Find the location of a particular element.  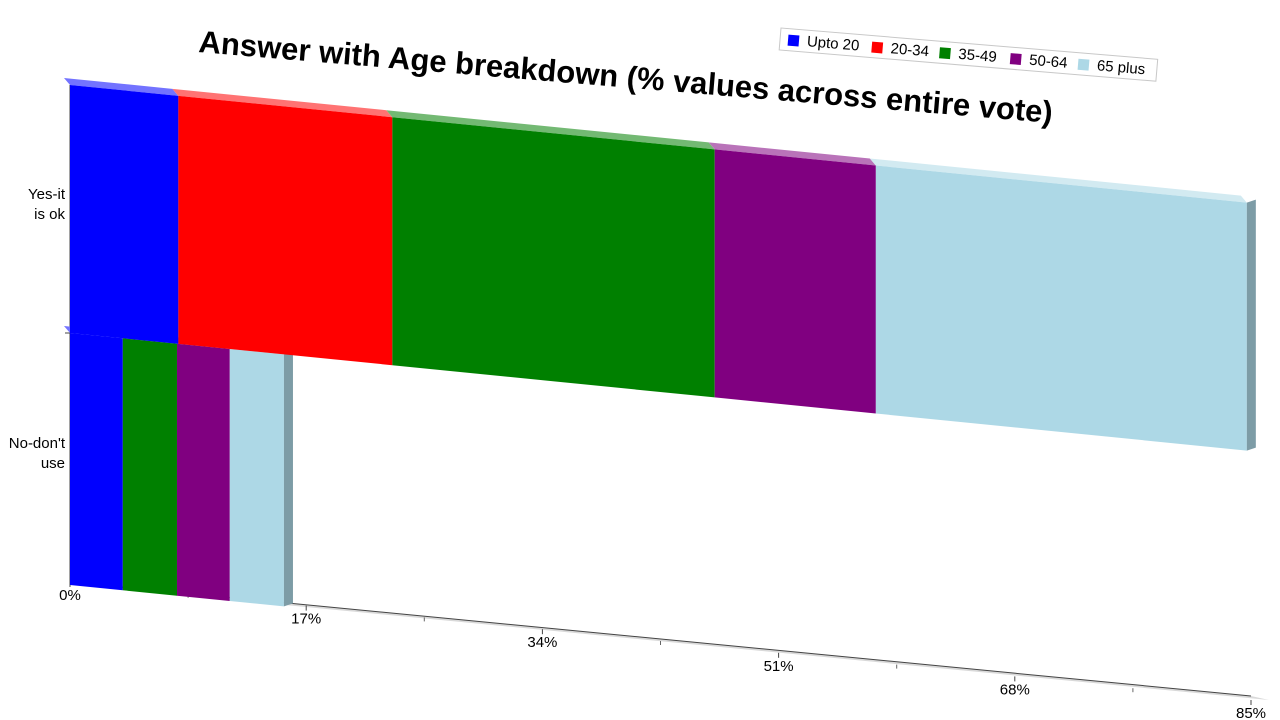

legend-item: 35-49 is located at coordinates (968, 55).